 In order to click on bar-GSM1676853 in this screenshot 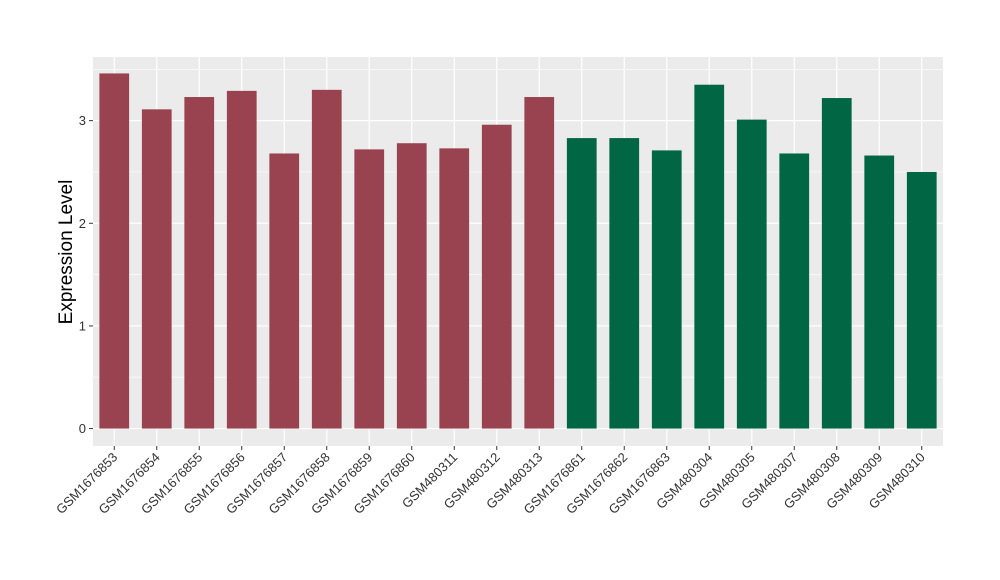, I will do `click(114, 251)`.